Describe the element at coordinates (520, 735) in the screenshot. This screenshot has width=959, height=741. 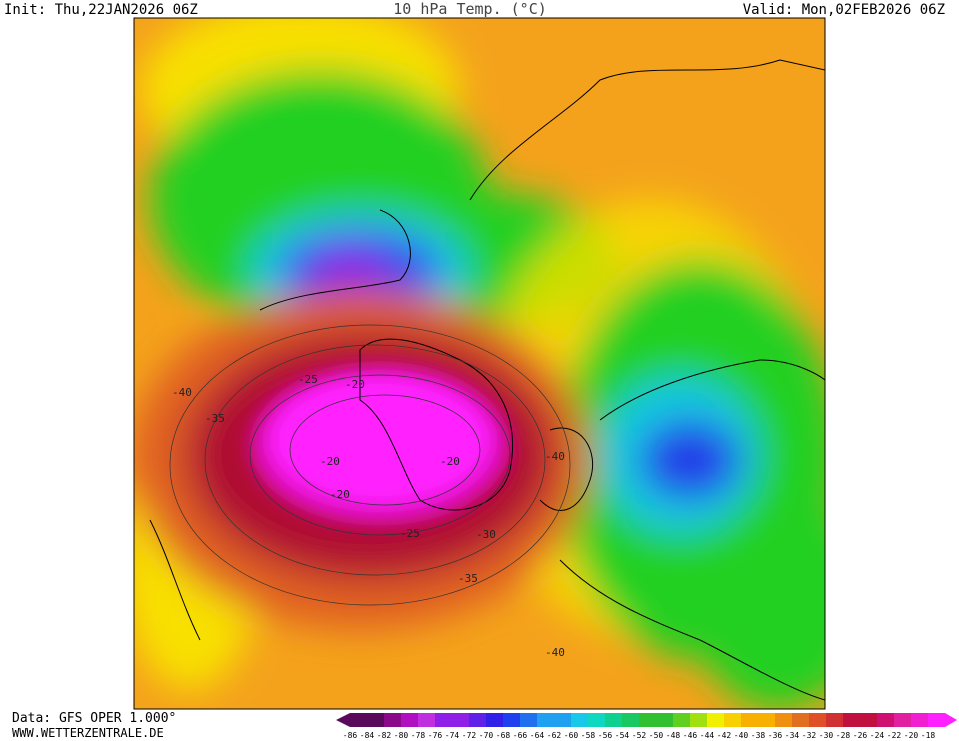
I see `scale-label: -66` at that location.